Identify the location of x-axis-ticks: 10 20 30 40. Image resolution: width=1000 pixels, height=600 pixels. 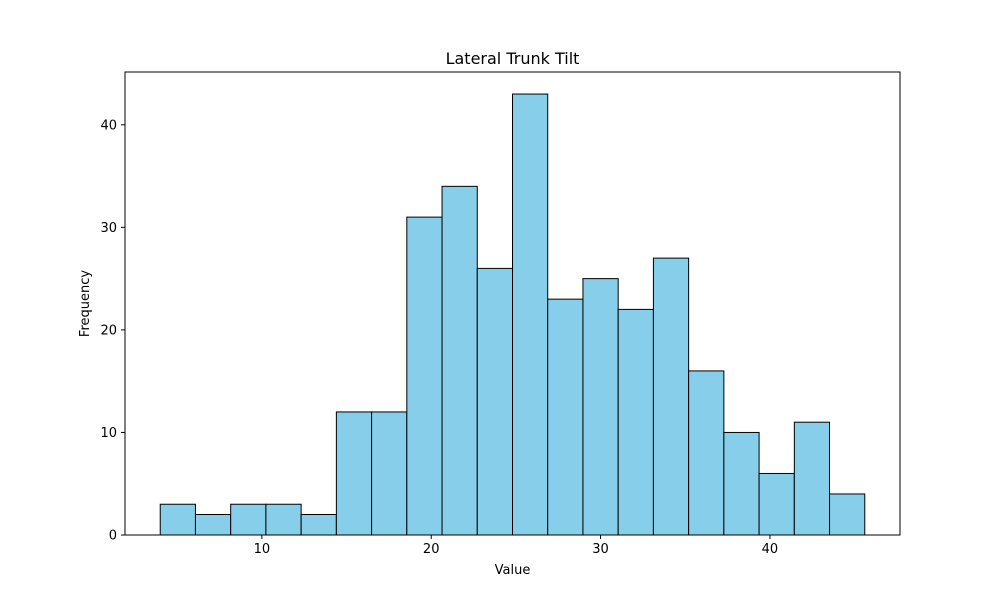
(516, 546).